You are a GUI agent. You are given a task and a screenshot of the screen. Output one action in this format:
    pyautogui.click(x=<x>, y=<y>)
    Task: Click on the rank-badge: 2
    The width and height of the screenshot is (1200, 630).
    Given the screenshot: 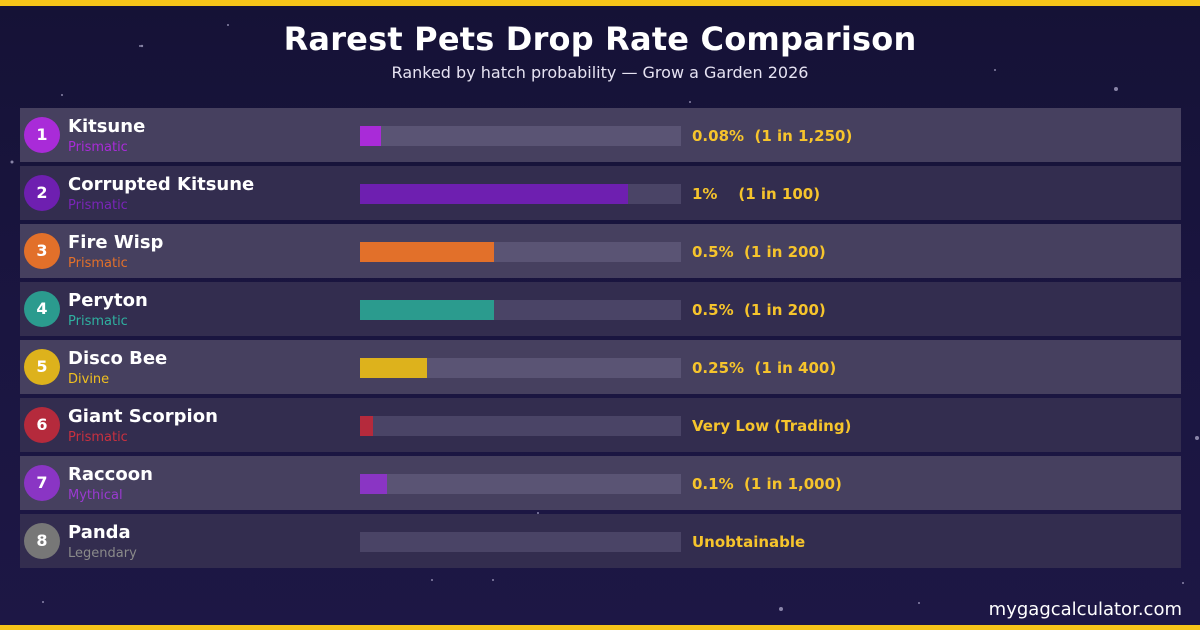 What is the action you would take?
    pyautogui.click(x=42, y=193)
    